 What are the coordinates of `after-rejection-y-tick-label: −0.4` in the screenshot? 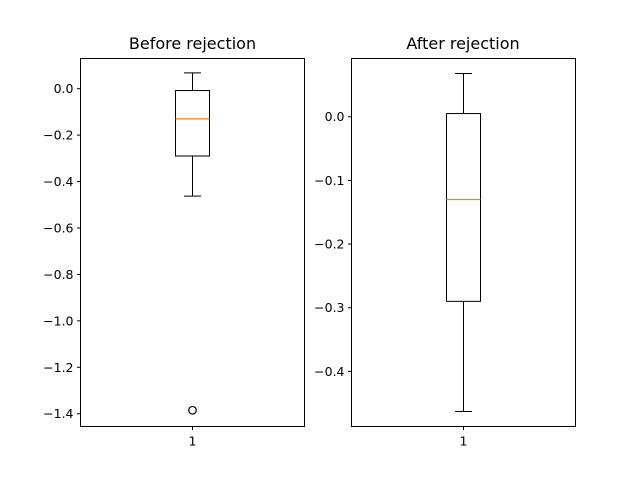 It's located at (329, 371).